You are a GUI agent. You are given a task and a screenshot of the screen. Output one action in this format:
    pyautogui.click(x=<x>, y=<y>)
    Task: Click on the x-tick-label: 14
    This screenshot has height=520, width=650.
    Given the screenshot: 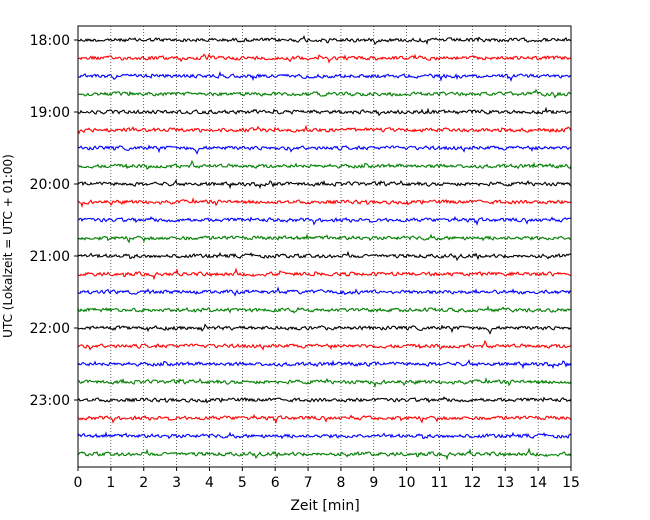 What is the action you would take?
    pyautogui.click(x=538, y=483)
    